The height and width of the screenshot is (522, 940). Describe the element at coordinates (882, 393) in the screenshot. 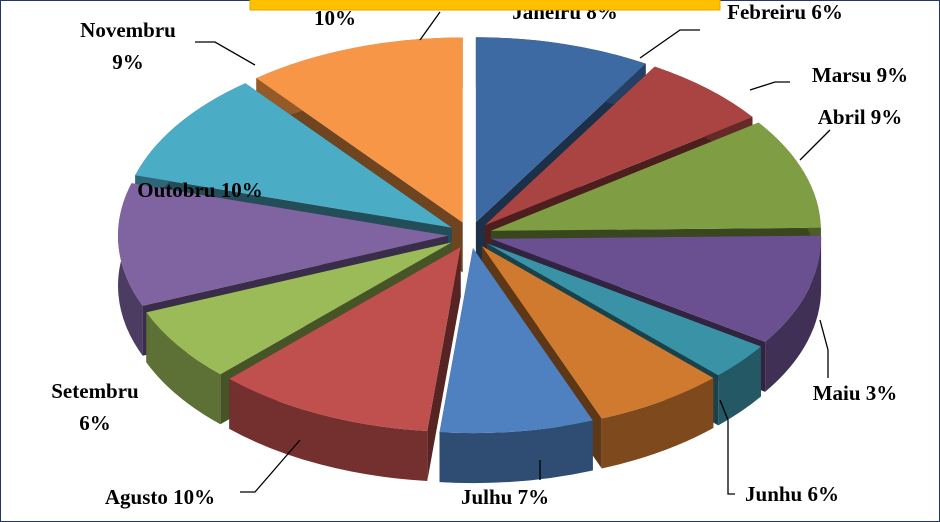

I see `value-label: 3%` at that location.